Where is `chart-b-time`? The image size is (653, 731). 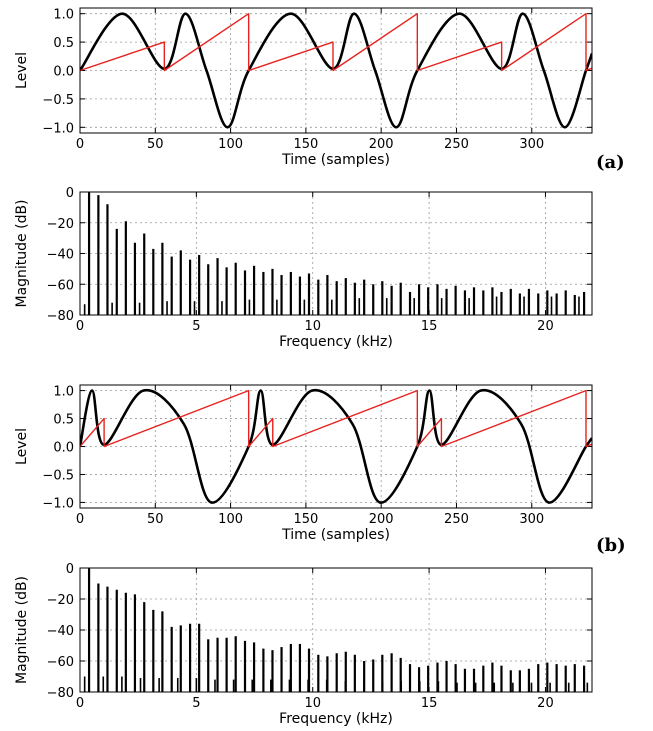
chart-b-time is located at coordinates (336, 446).